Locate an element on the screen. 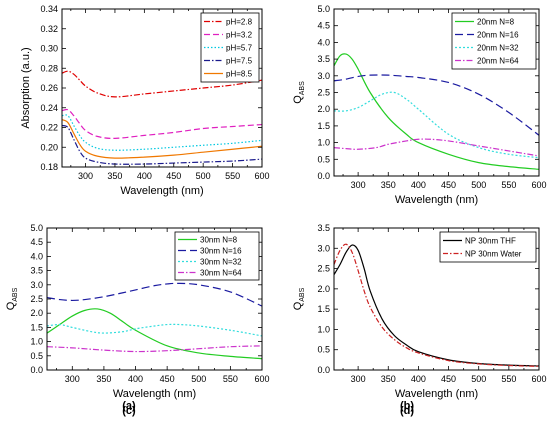 The image size is (550, 423). y-tick-label: 0.22 is located at coordinates (49, 128).